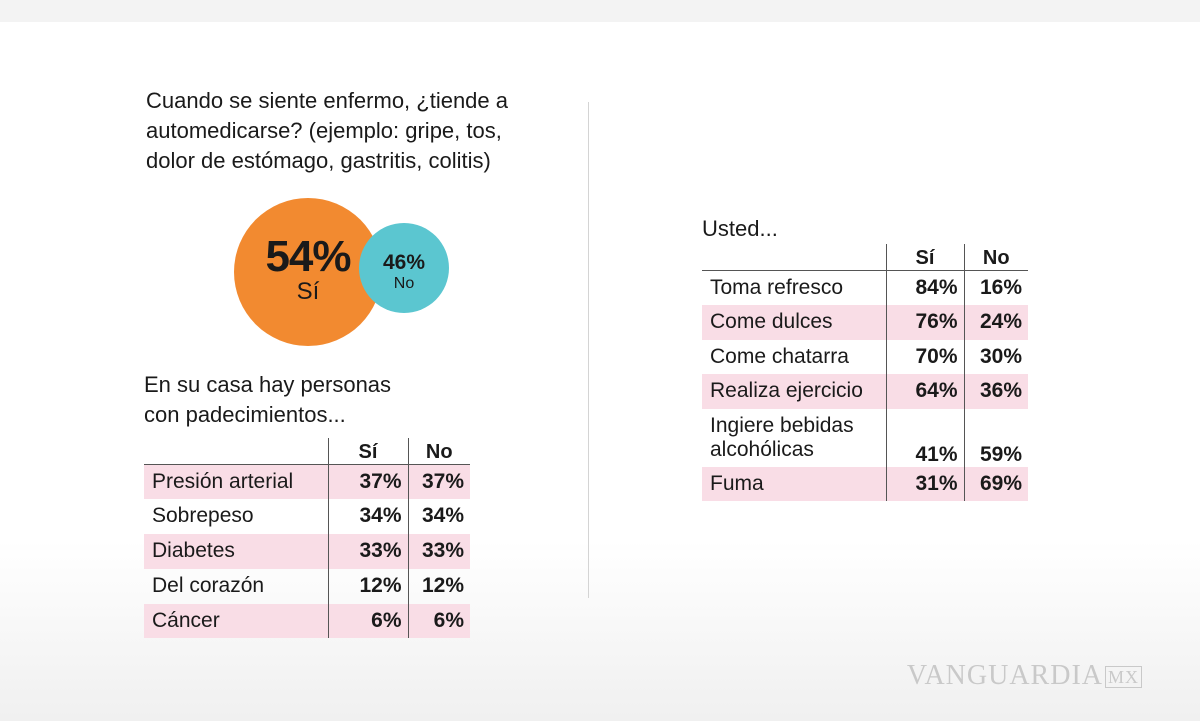 The width and height of the screenshot is (1200, 721). I want to click on bubble-no: 46% No, so click(404, 268).